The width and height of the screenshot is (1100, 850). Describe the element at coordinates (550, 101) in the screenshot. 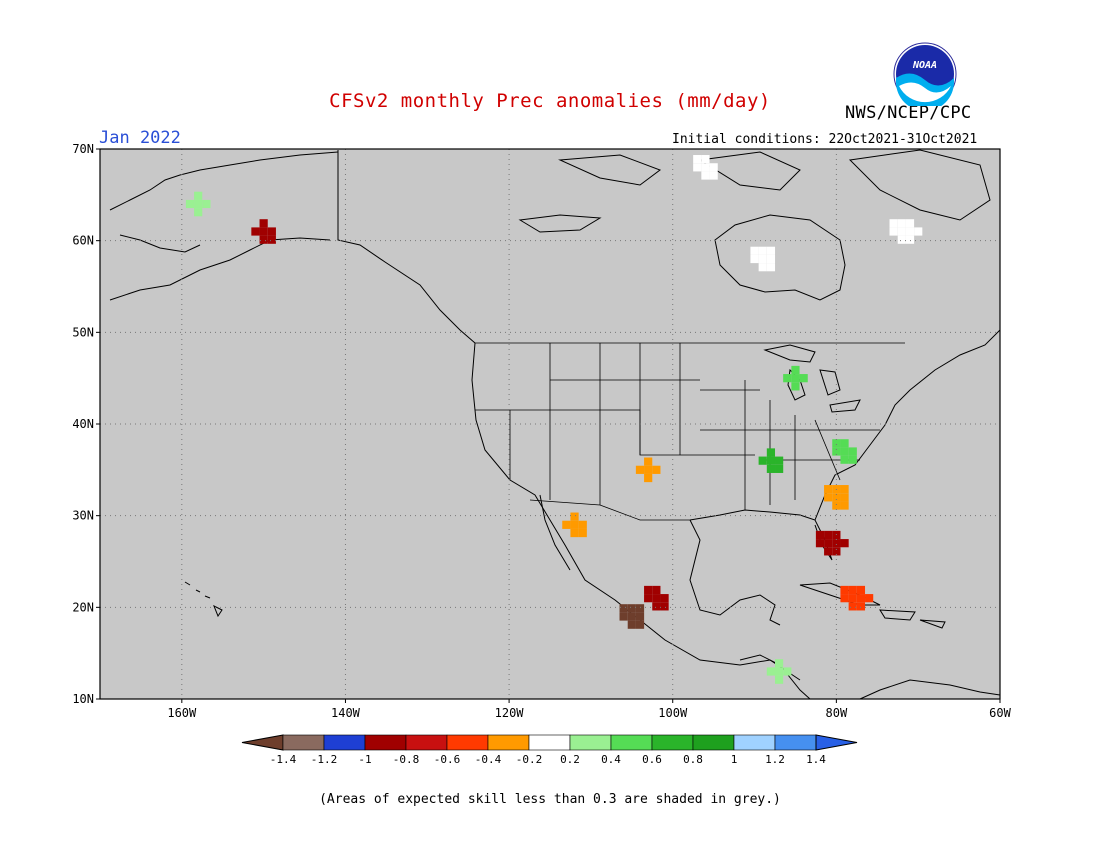

I see `map-title: CFSv2 monthly Prec anomalies (mm/day)` at that location.